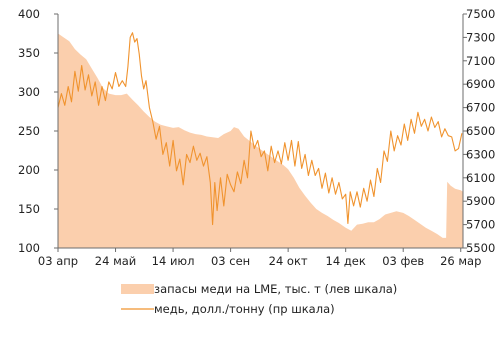  Describe the element at coordinates (29, 131) in the screenshot. I see `left-tick-label: 250` at that location.